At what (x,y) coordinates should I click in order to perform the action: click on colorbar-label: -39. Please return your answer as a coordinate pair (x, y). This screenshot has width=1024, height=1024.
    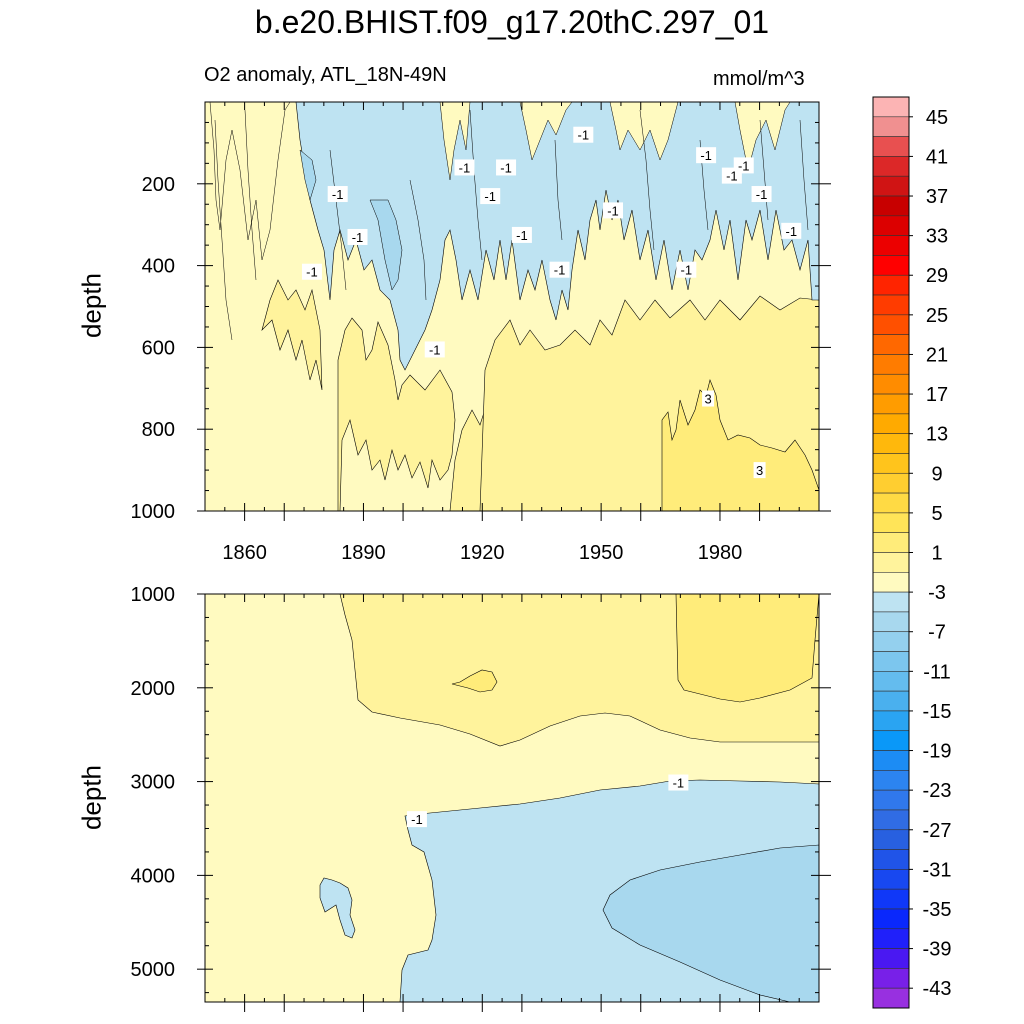
    Looking at the image, I should click on (937, 950).